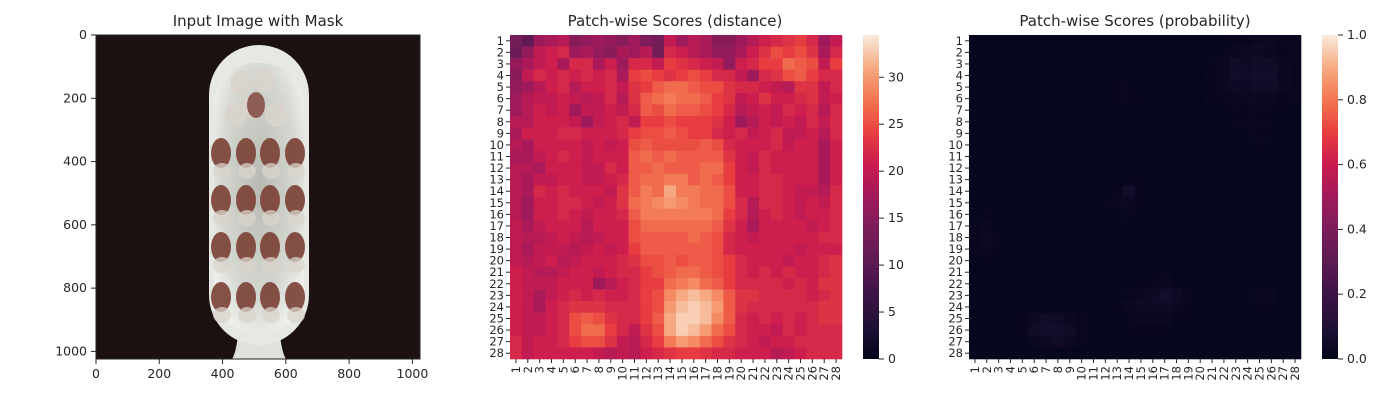  Describe the element at coordinates (1200, 373) in the screenshot. I see `col-label: 20` at that location.